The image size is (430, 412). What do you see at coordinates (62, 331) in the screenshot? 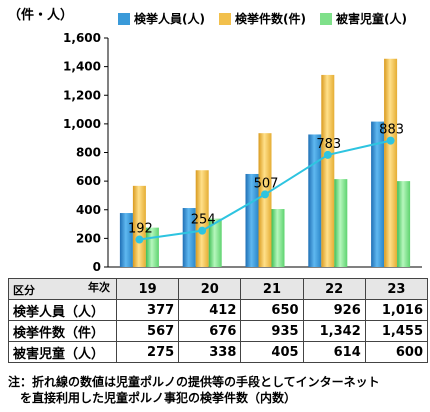
I see `table-row-header: 検挙件数（件）` at bounding box center [62, 331].